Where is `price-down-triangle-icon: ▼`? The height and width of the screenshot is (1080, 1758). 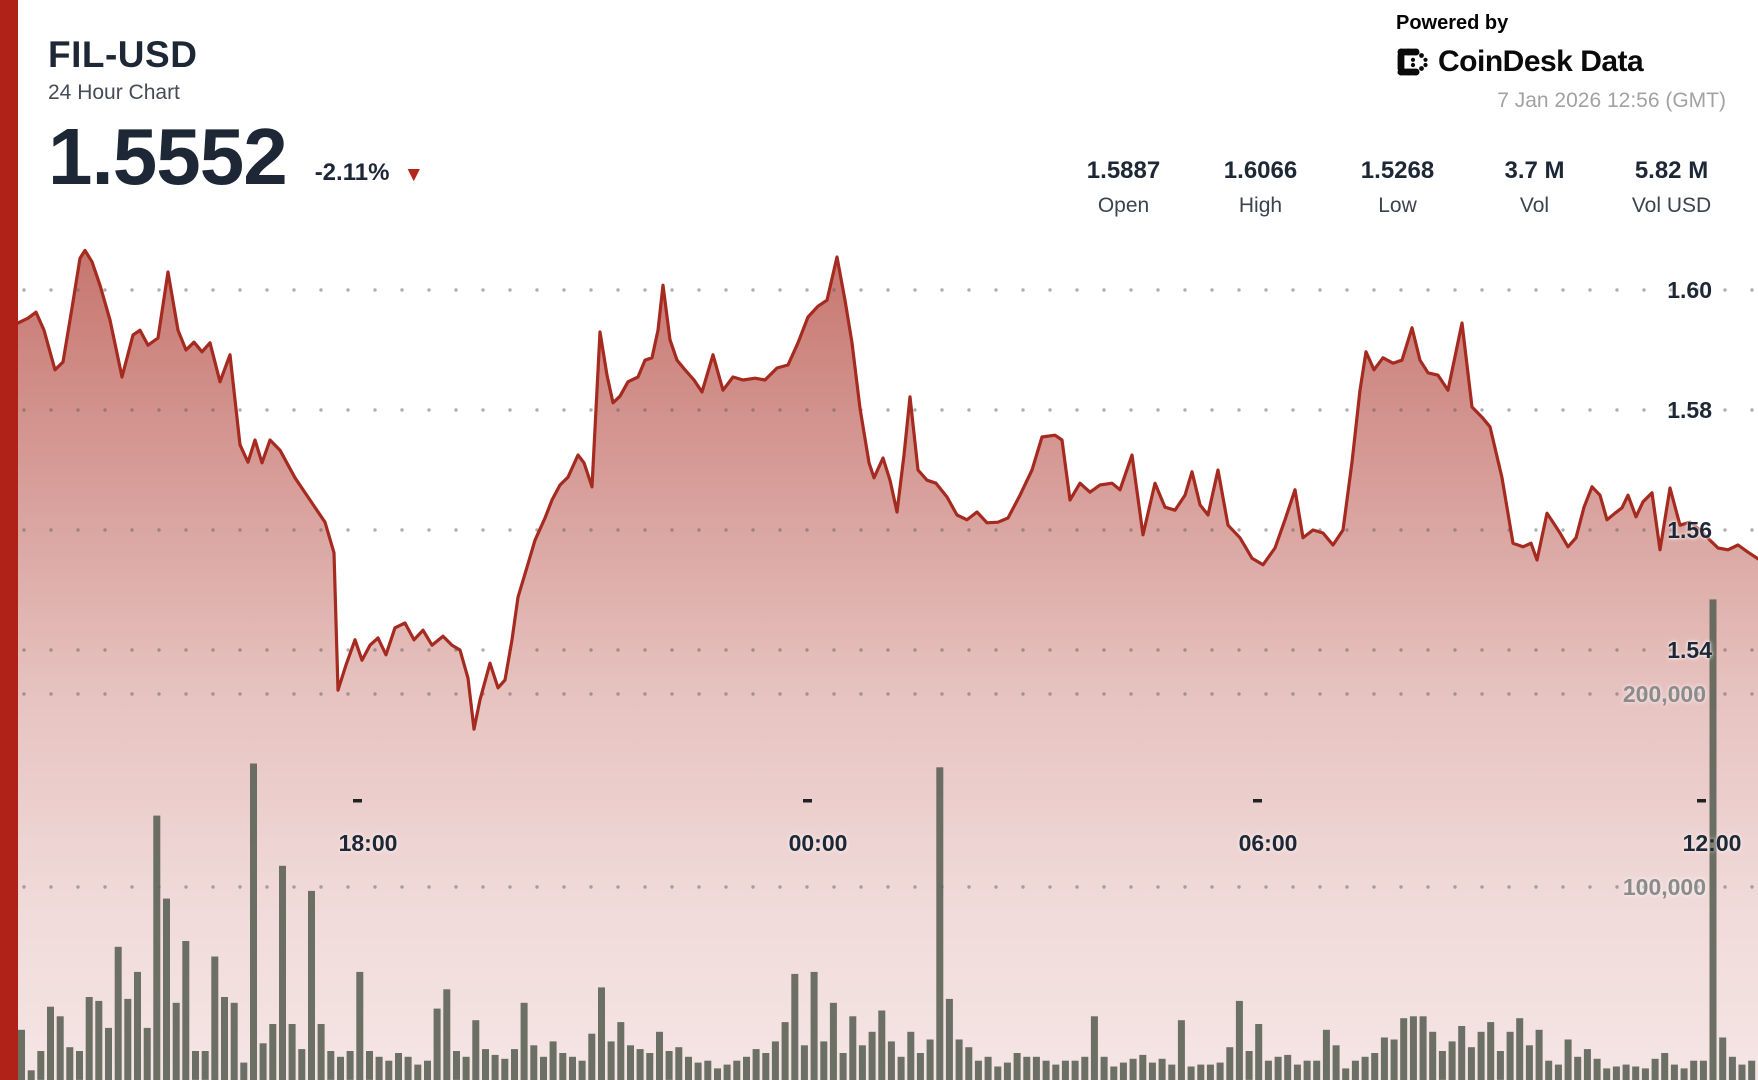
price-down-triangle-icon: ▼ is located at coordinates (414, 174).